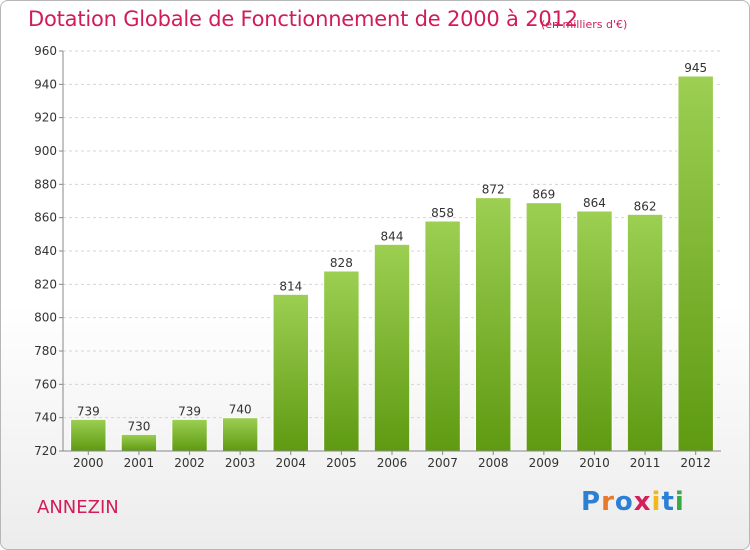  Describe the element at coordinates (139, 463) in the screenshot. I see `x-tick-label: 2001` at that location.